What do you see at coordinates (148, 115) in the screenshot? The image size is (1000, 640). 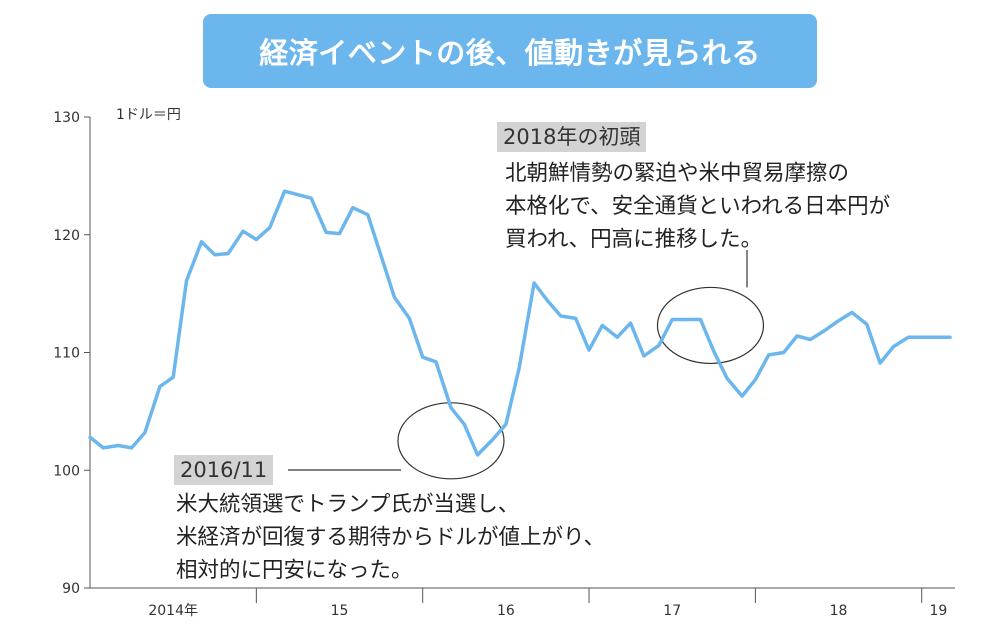 I see `unit-label: 1ドル＝円` at bounding box center [148, 115].